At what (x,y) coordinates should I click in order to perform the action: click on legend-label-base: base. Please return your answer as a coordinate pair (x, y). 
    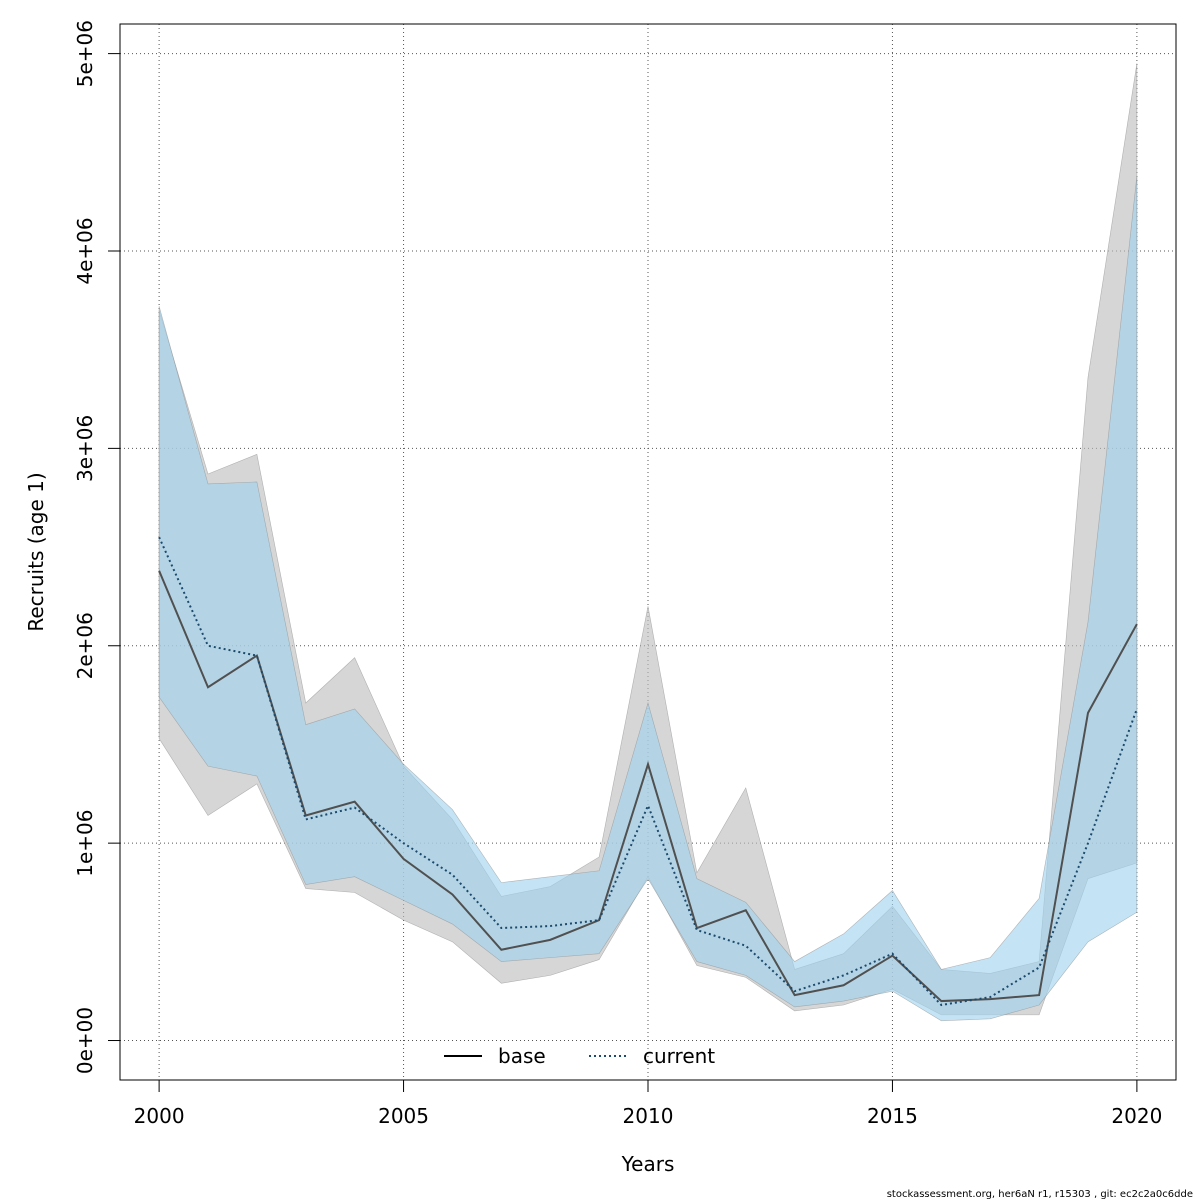
    Looking at the image, I should click on (522, 1056).